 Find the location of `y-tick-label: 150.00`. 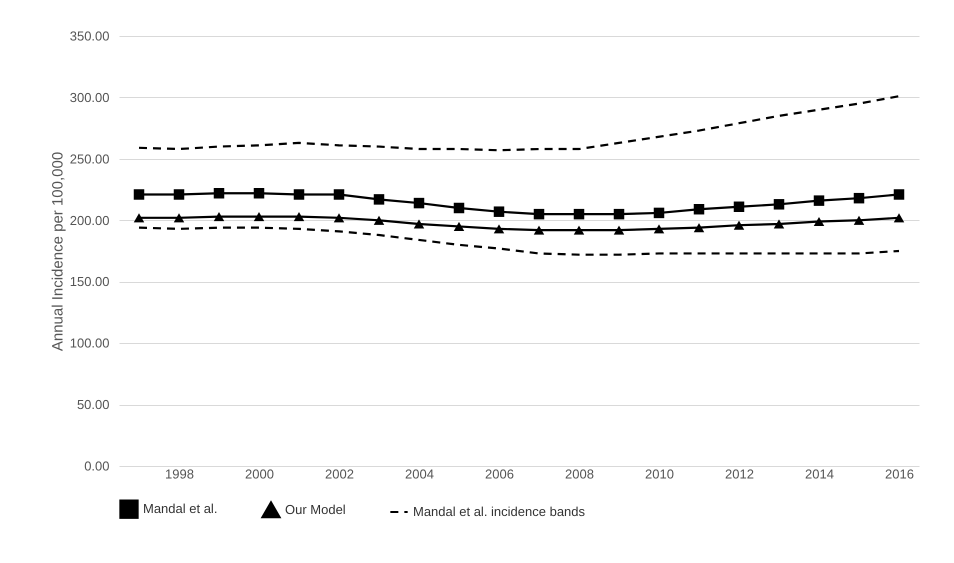

y-tick-label: 150.00 is located at coordinates (90, 282).